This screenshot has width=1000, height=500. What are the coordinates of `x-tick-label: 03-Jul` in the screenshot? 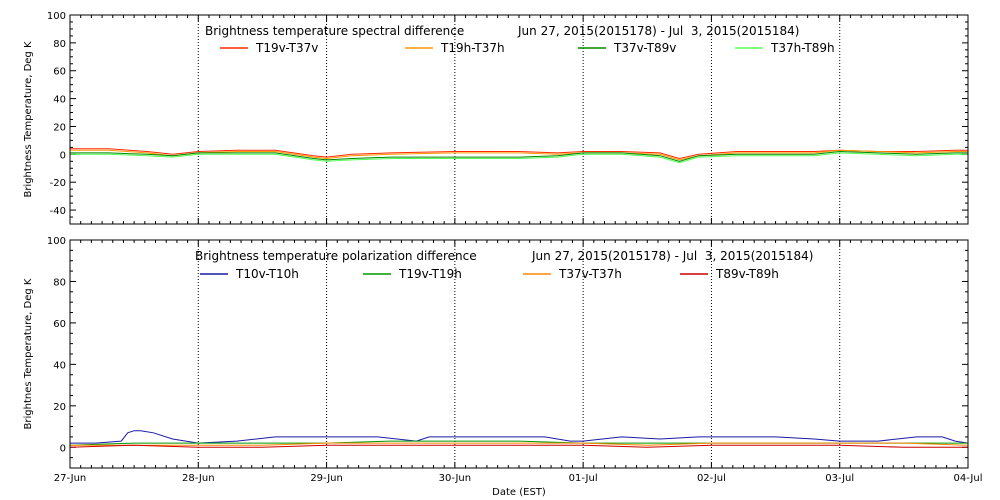 It's located at (839, 478).